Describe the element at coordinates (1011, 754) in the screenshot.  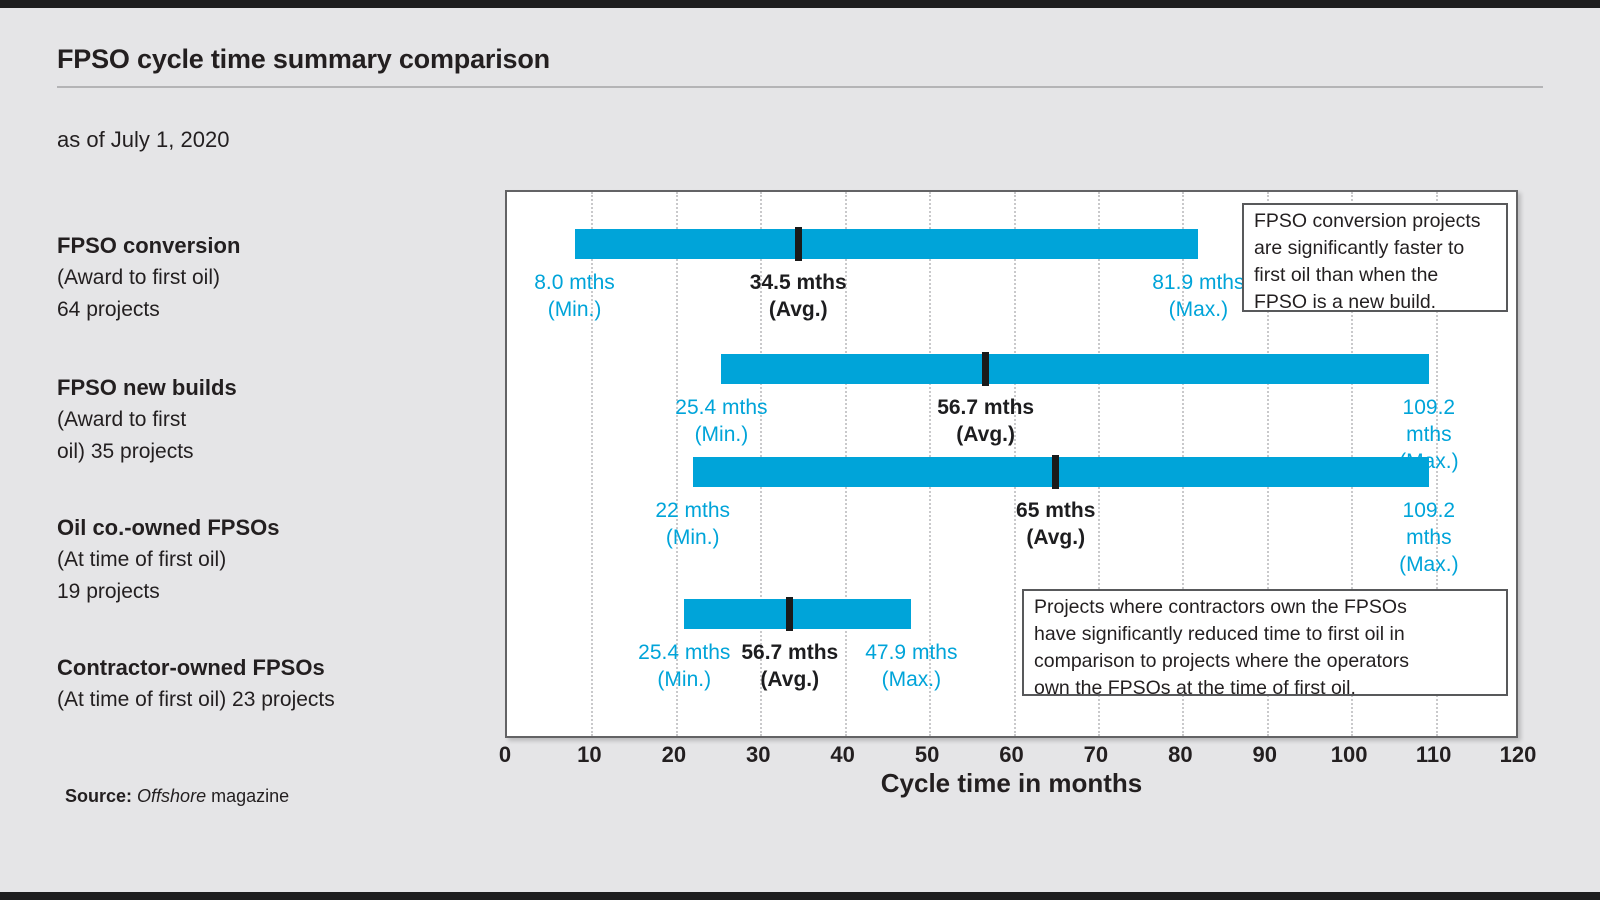
I see `x-tick-label: 60` at that location.